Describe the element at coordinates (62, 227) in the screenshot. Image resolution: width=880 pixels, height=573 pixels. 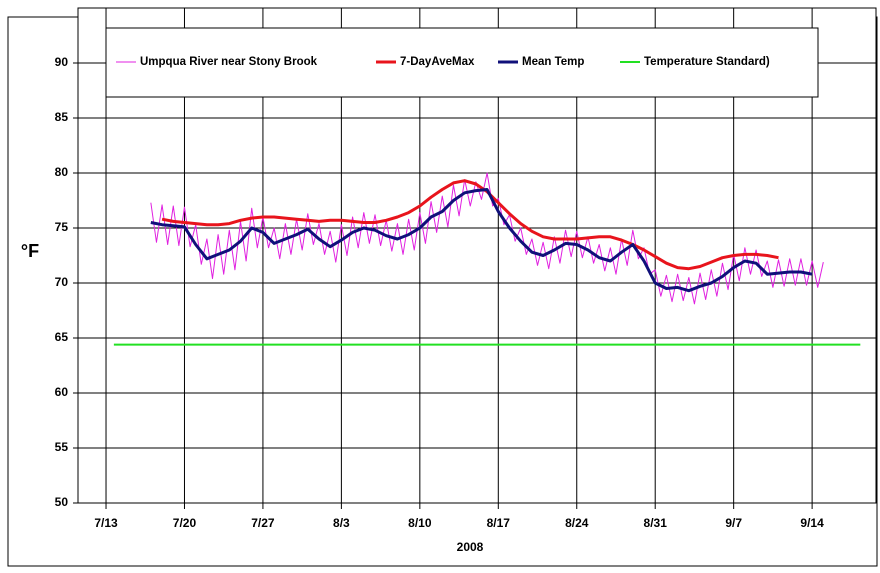
I see `y-tick-label: 75` at that location.